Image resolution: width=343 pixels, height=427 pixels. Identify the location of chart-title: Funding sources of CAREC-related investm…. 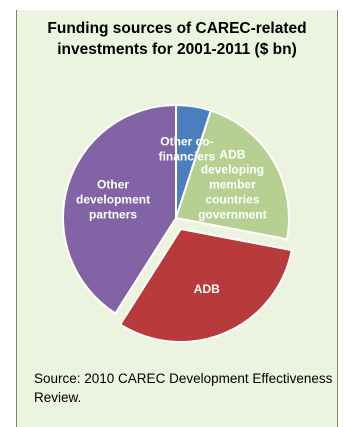
(177, 39).